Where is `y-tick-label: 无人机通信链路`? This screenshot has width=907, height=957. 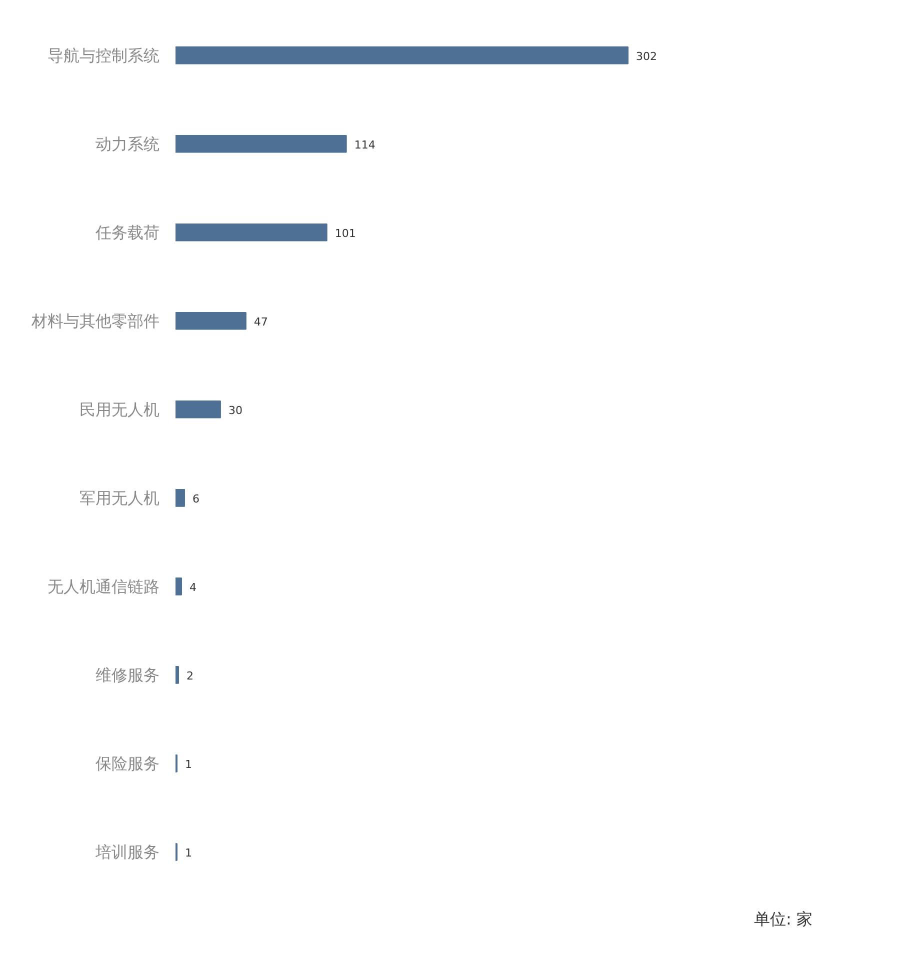 y-tick-label: 无人机通信链路 is located at coordinates (104, 586).